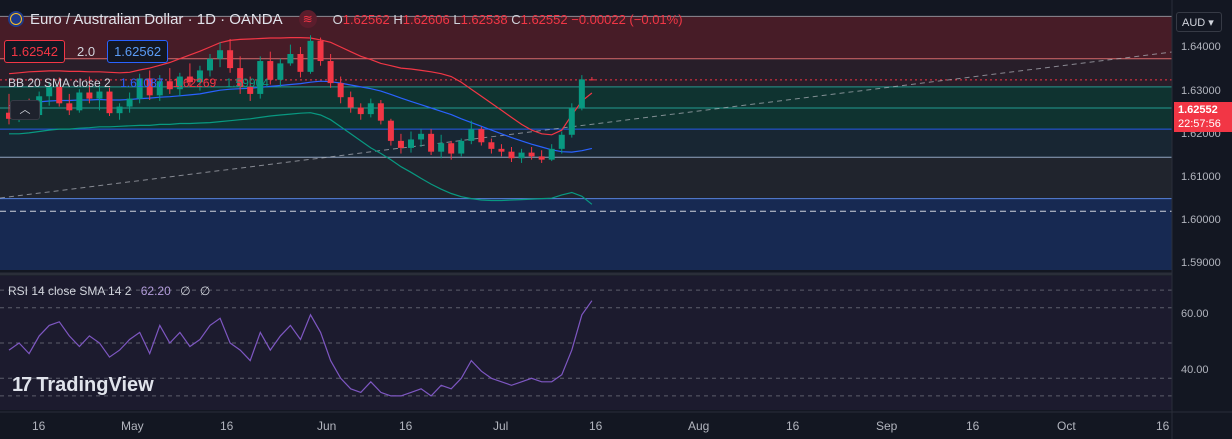  What do you see at coordinates (138, 51) in the screenshot?
I see `buy-button: 1.62562` at bounding box center [138, 51].